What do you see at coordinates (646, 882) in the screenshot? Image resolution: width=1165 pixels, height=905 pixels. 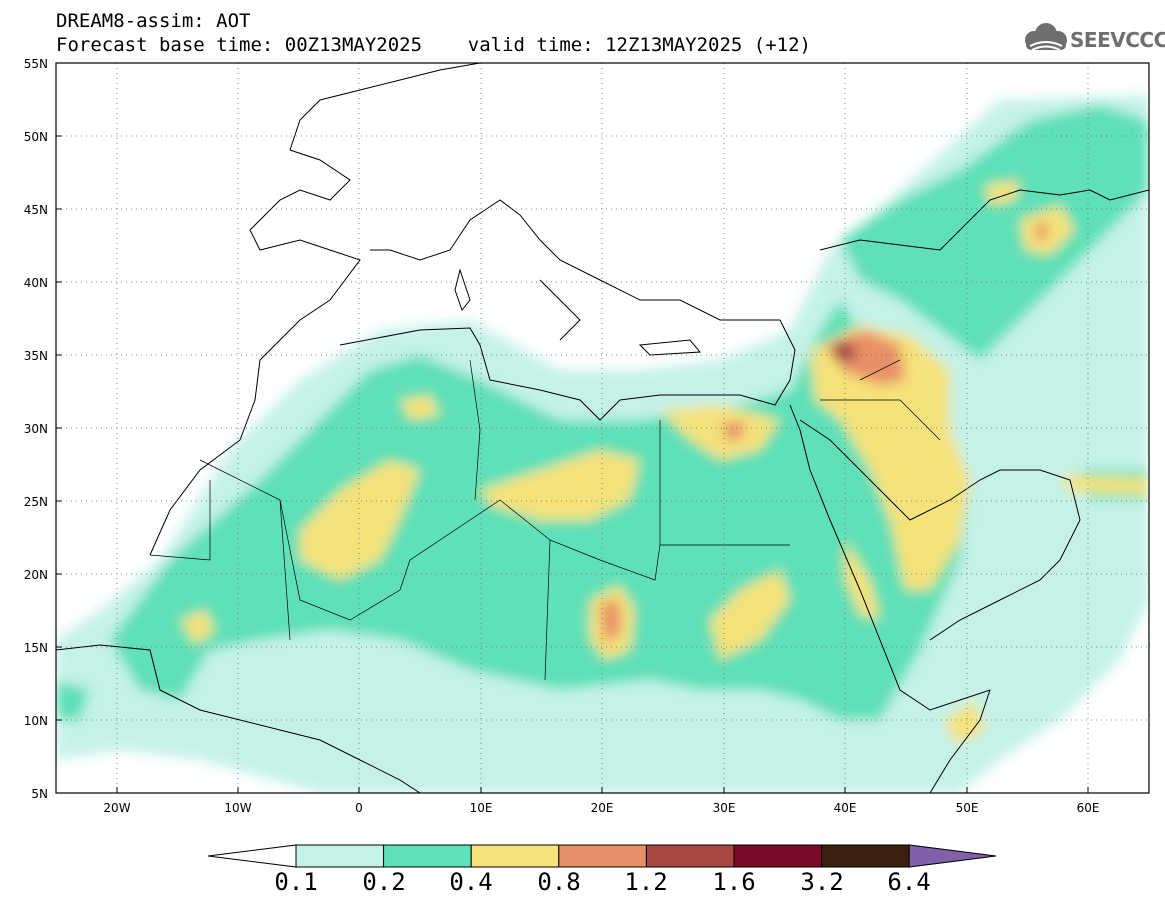 I see `colorbar-label: 1.2` at bounding box center [646, 882].